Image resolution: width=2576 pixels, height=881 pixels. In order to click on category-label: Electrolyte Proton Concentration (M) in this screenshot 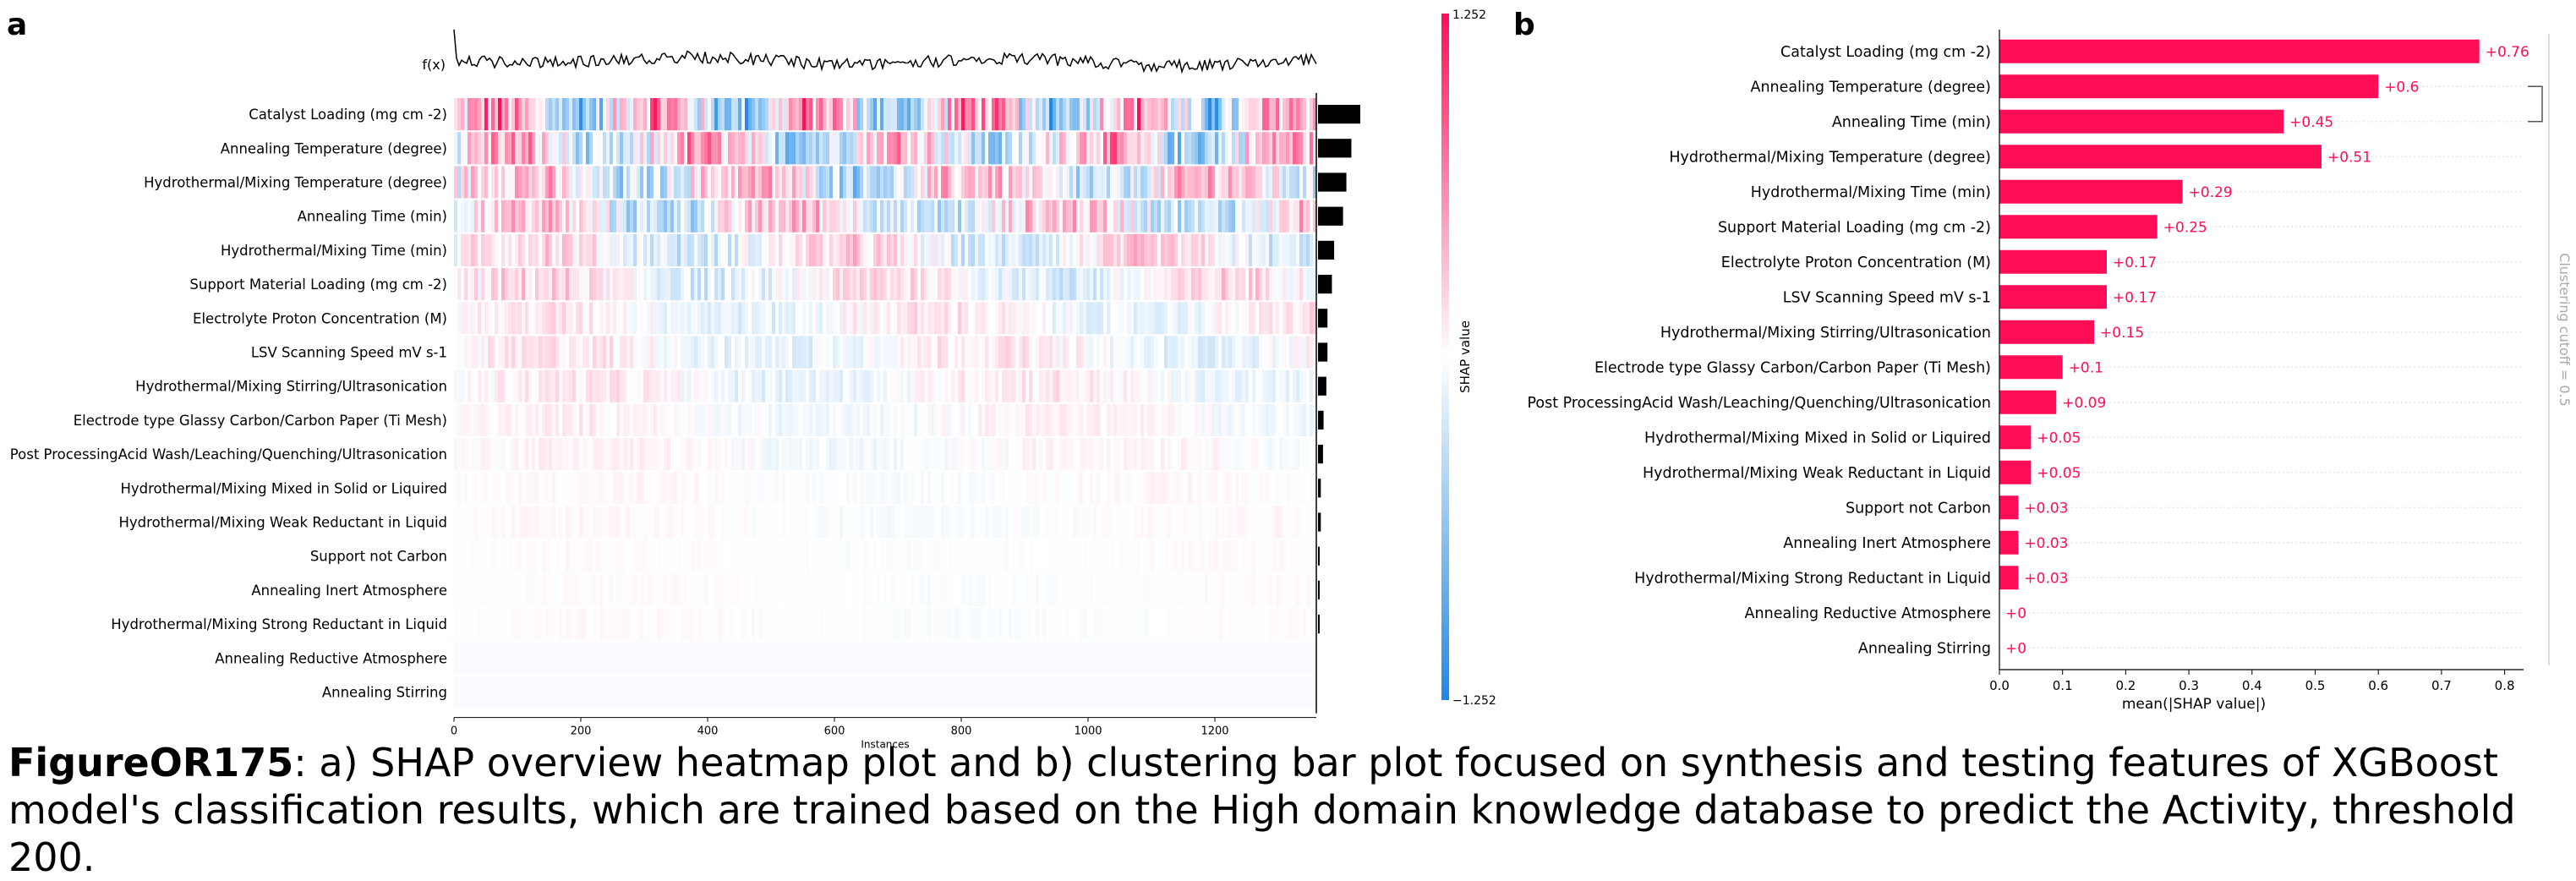, I will do `click(1856, 262)`.